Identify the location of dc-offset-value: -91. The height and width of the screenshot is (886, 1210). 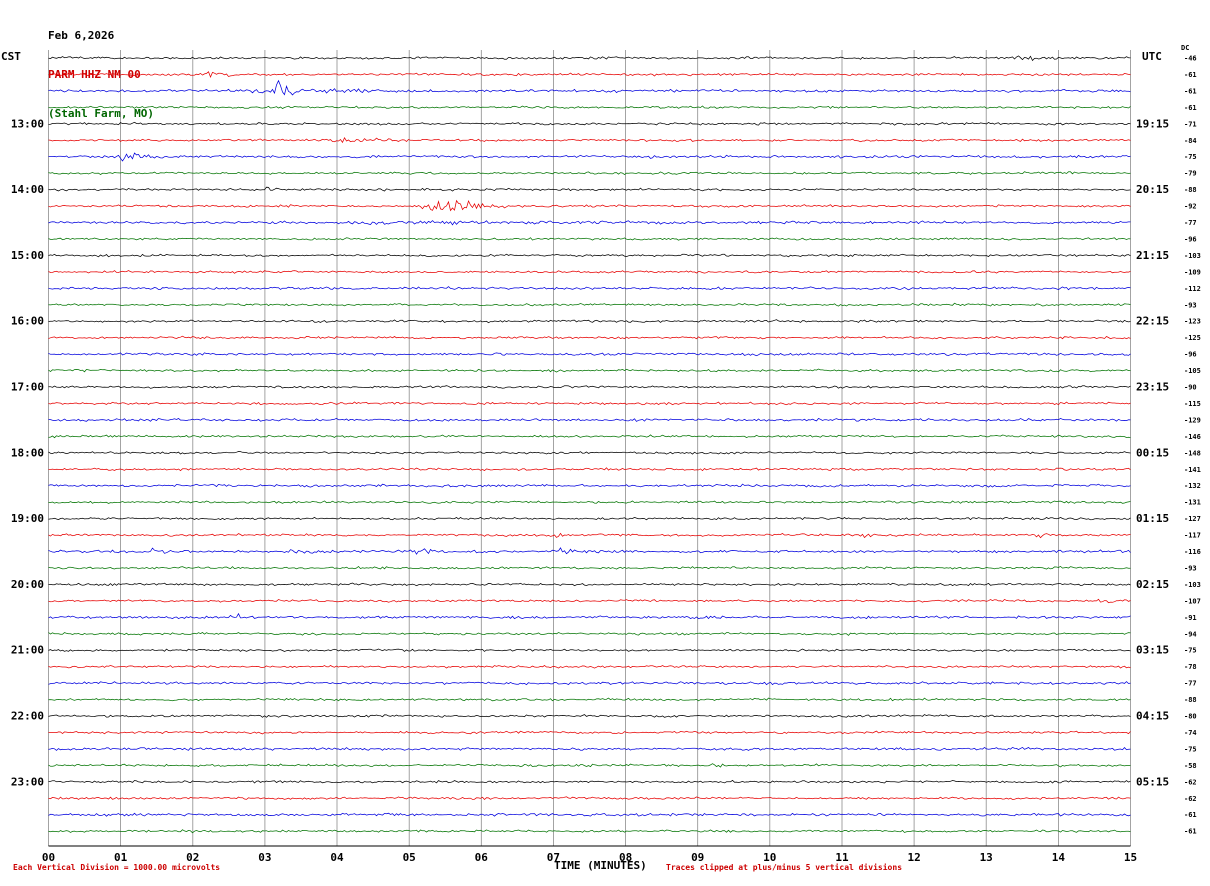
(1190, 618).